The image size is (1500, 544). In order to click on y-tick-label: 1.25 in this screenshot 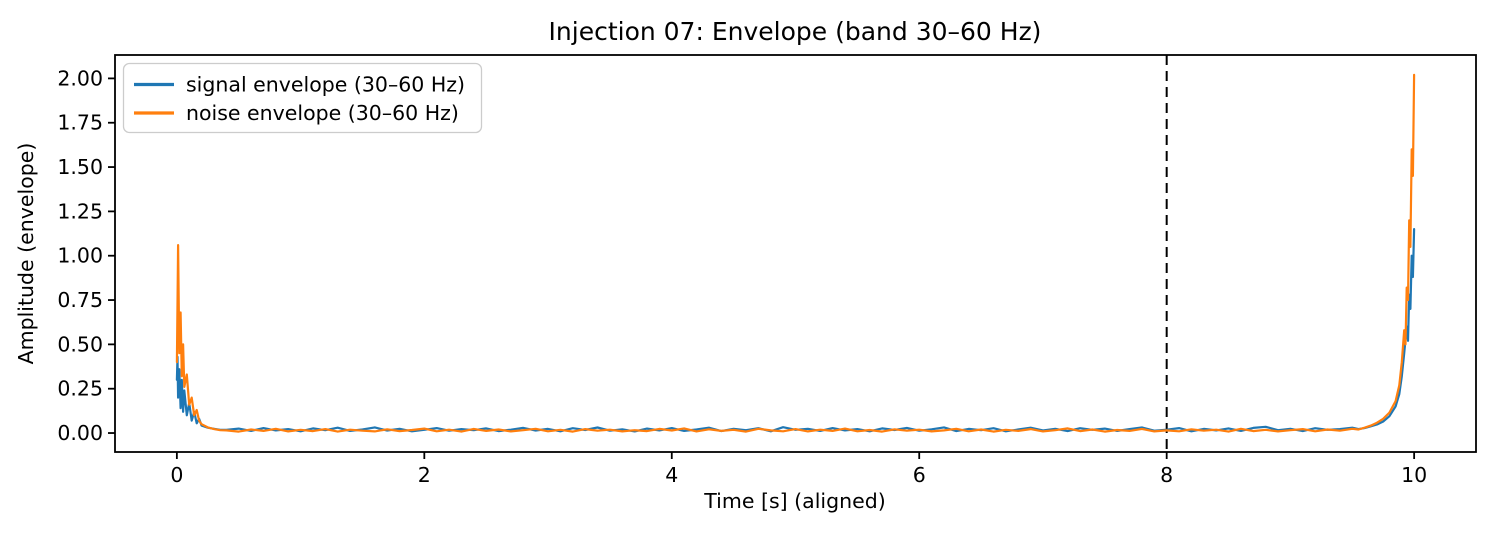, I will do `click(80, 211)`.